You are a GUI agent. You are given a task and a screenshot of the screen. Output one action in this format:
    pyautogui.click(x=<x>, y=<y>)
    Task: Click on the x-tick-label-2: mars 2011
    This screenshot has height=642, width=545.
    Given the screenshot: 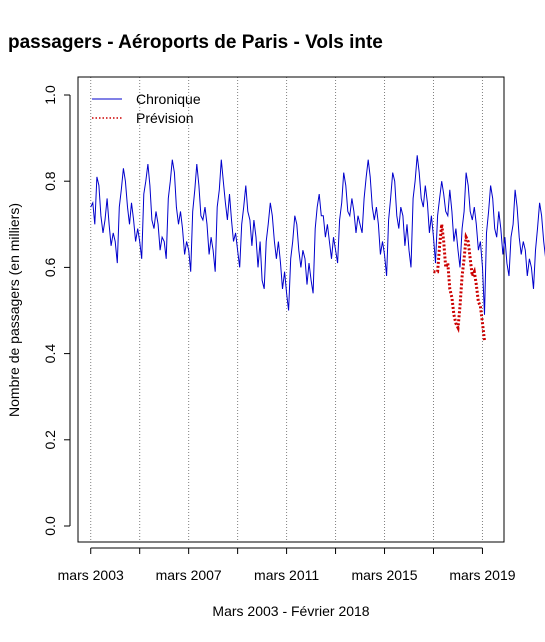 What is the action you would take?
    pyautogui.click(x=286, y=575)
    